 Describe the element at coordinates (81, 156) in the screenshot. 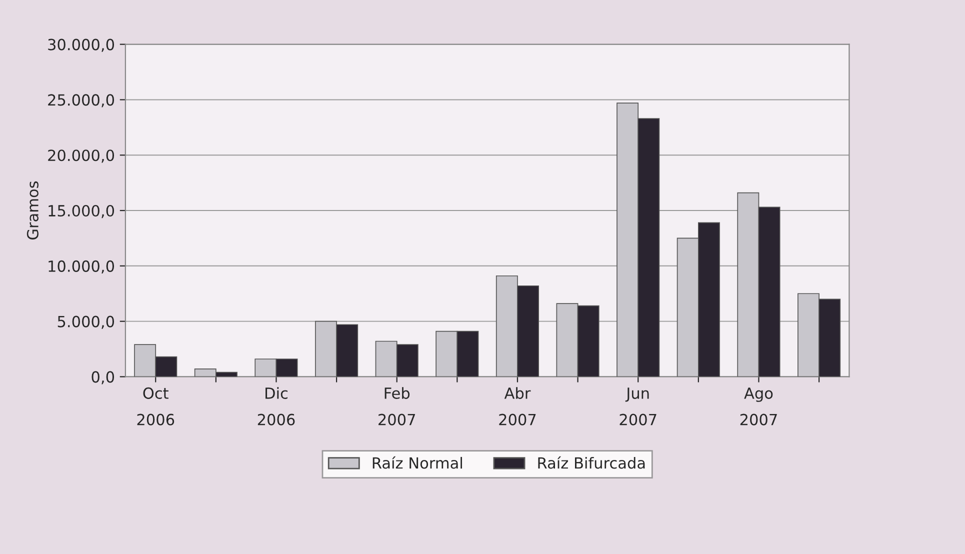

I see `y-tick-label: 20.000,0` at that location.